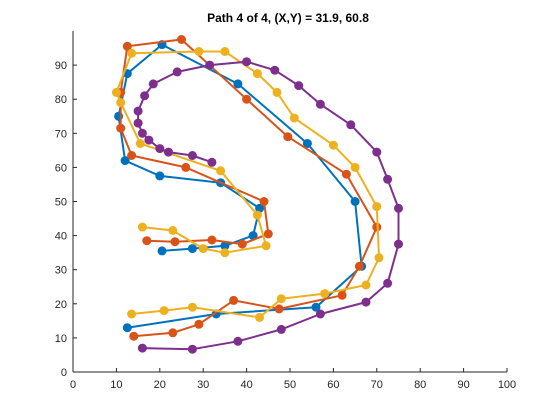 The width and height of the screenshot is (560, 420). Describe the element at coordinates (61, 203) in the screenshot. I see `y-tick-label: 50` at that location.